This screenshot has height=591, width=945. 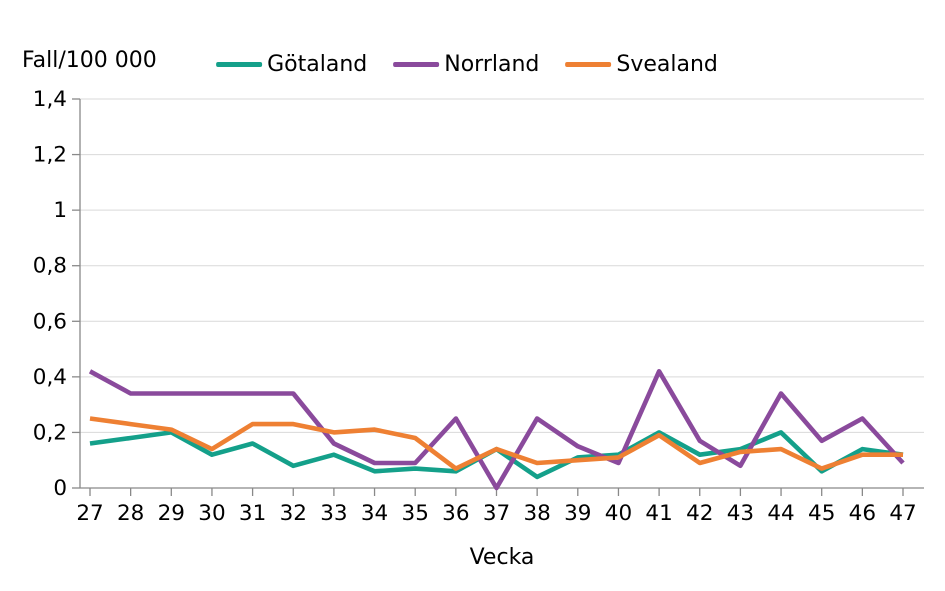 What do you see at coordinates (740, 513) in the screenshot?
I see `x-tick-label: 43` at bounding box center [740, 513].